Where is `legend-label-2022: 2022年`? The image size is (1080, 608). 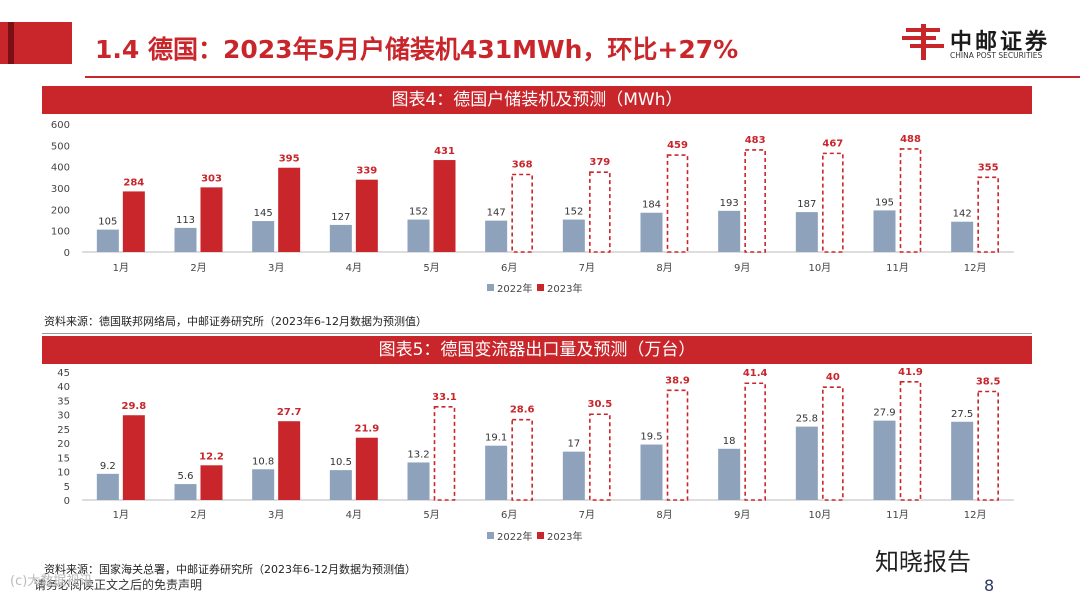 legend-label-2022: 2022年 is located at coordinates (514, 288).